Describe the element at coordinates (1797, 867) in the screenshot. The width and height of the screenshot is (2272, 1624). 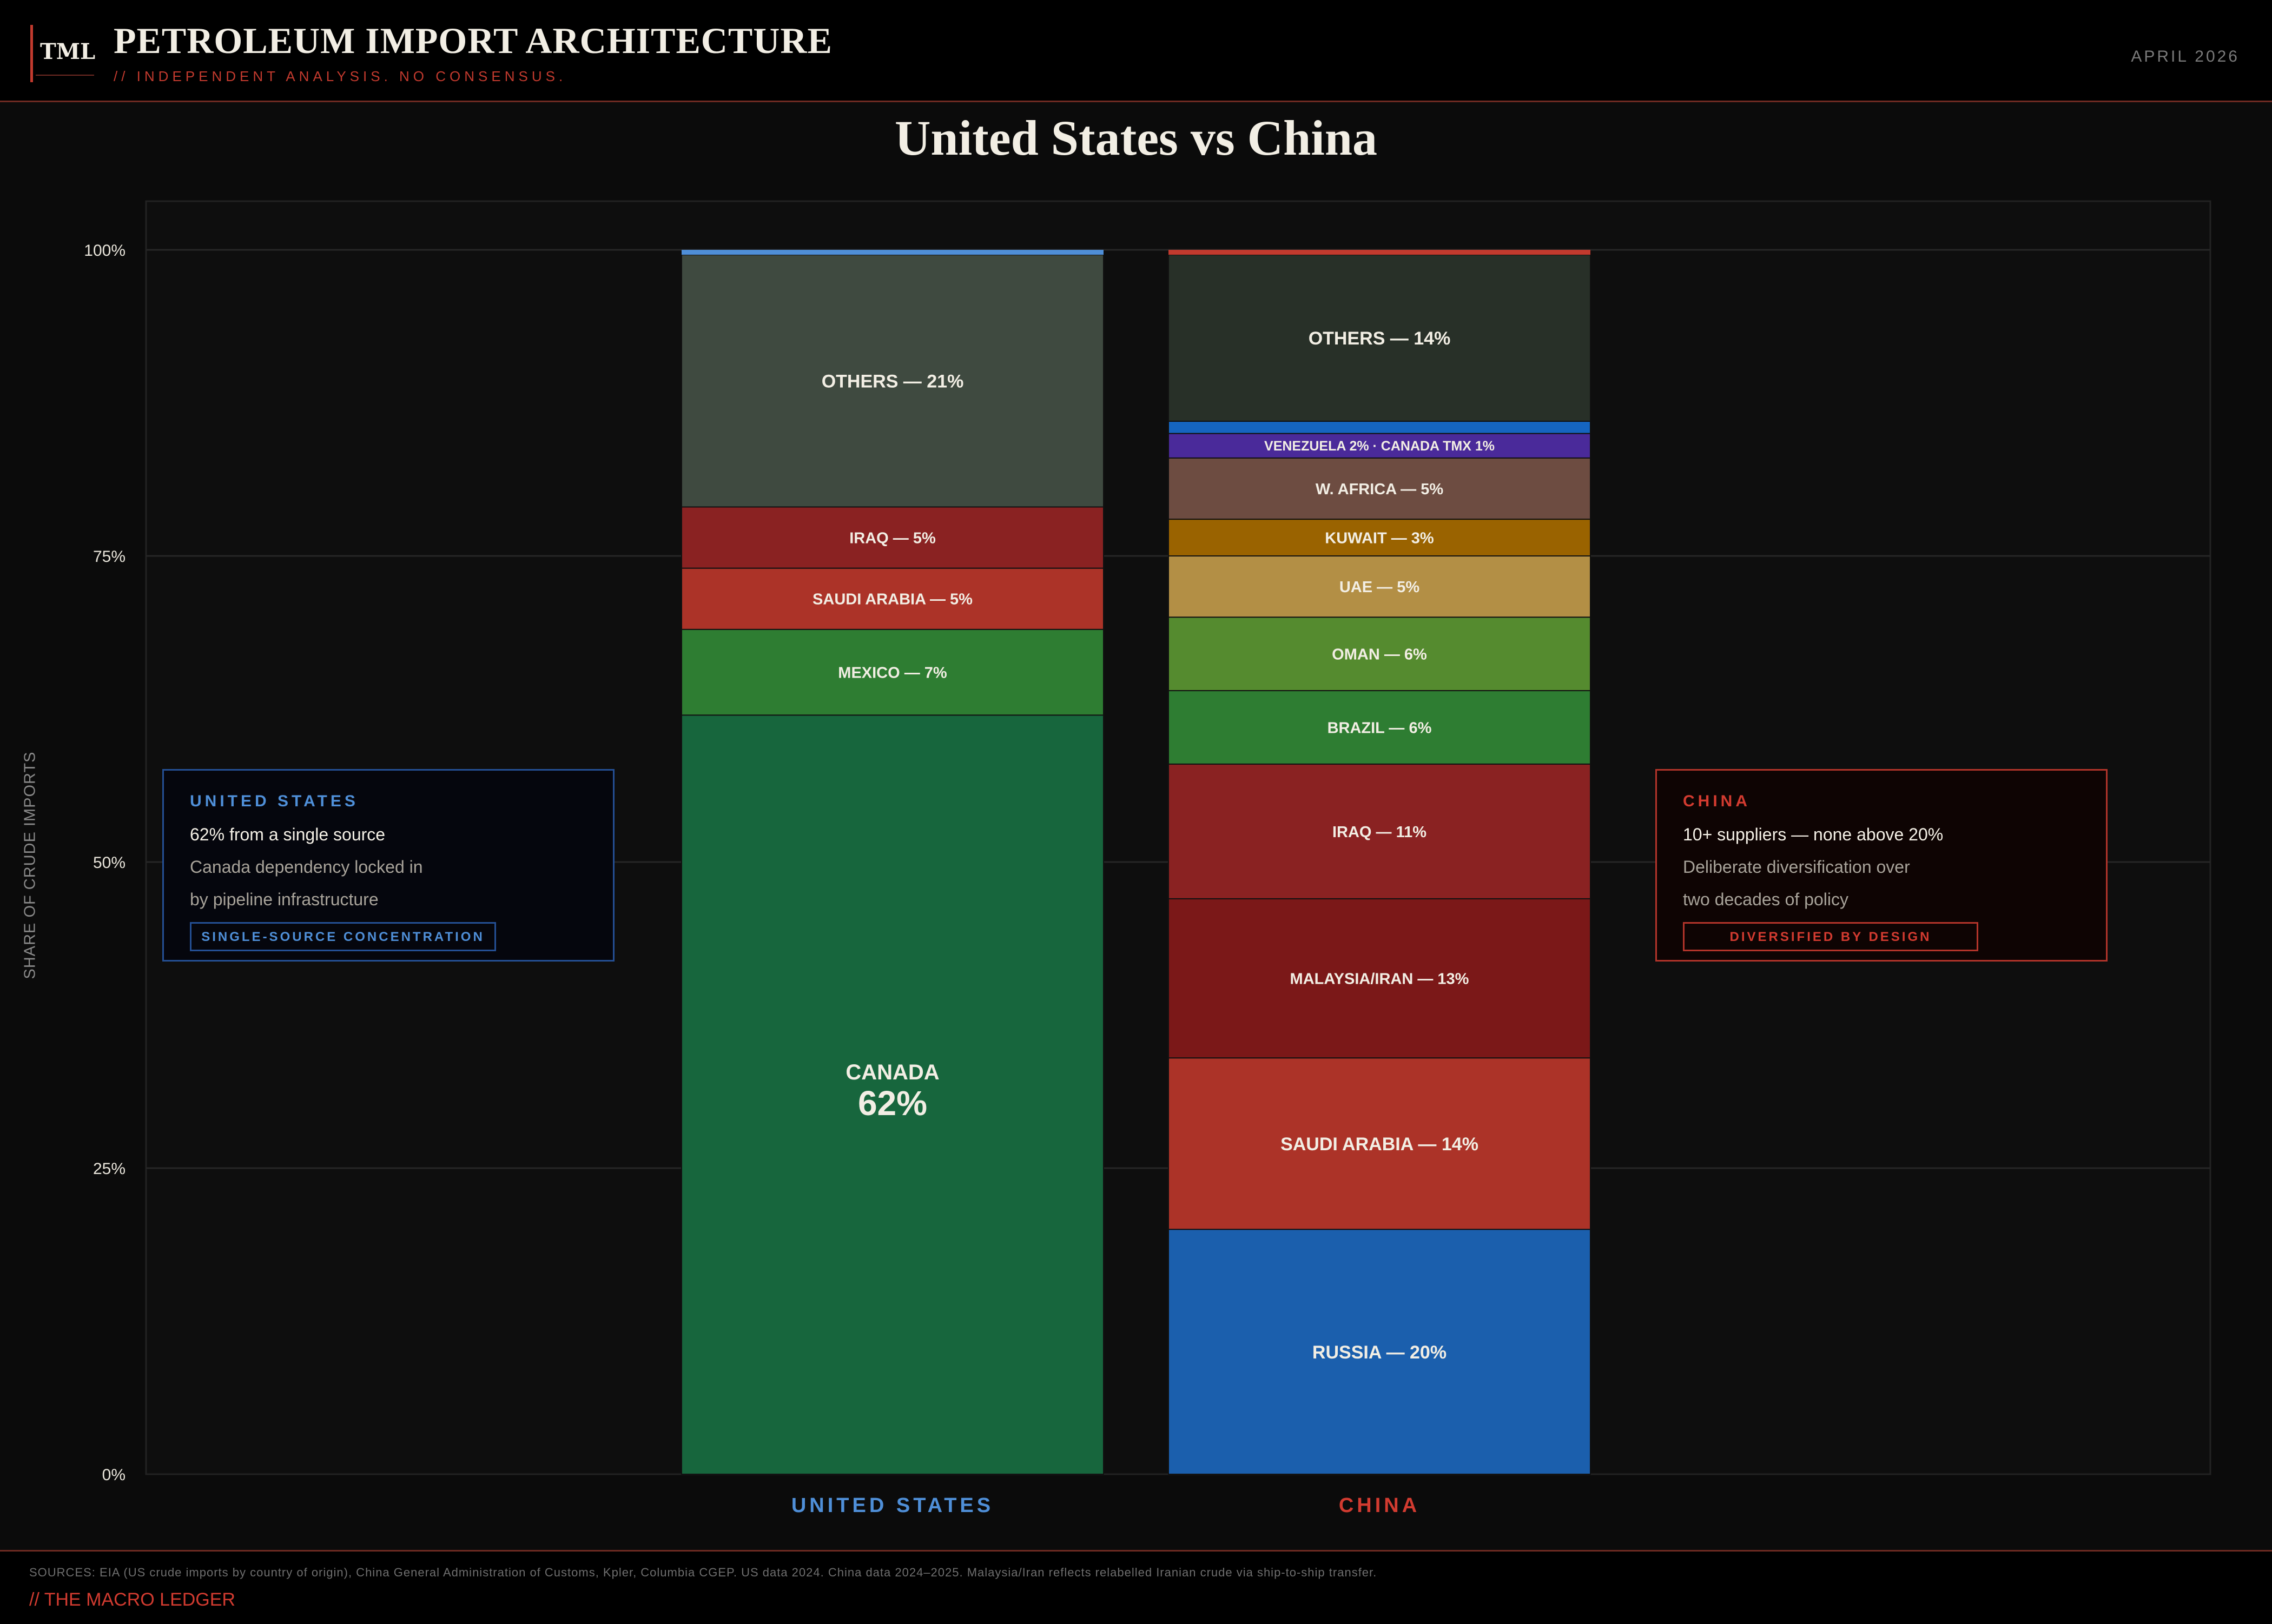
I see `callout-line: Deliberate diversification over` at that location.